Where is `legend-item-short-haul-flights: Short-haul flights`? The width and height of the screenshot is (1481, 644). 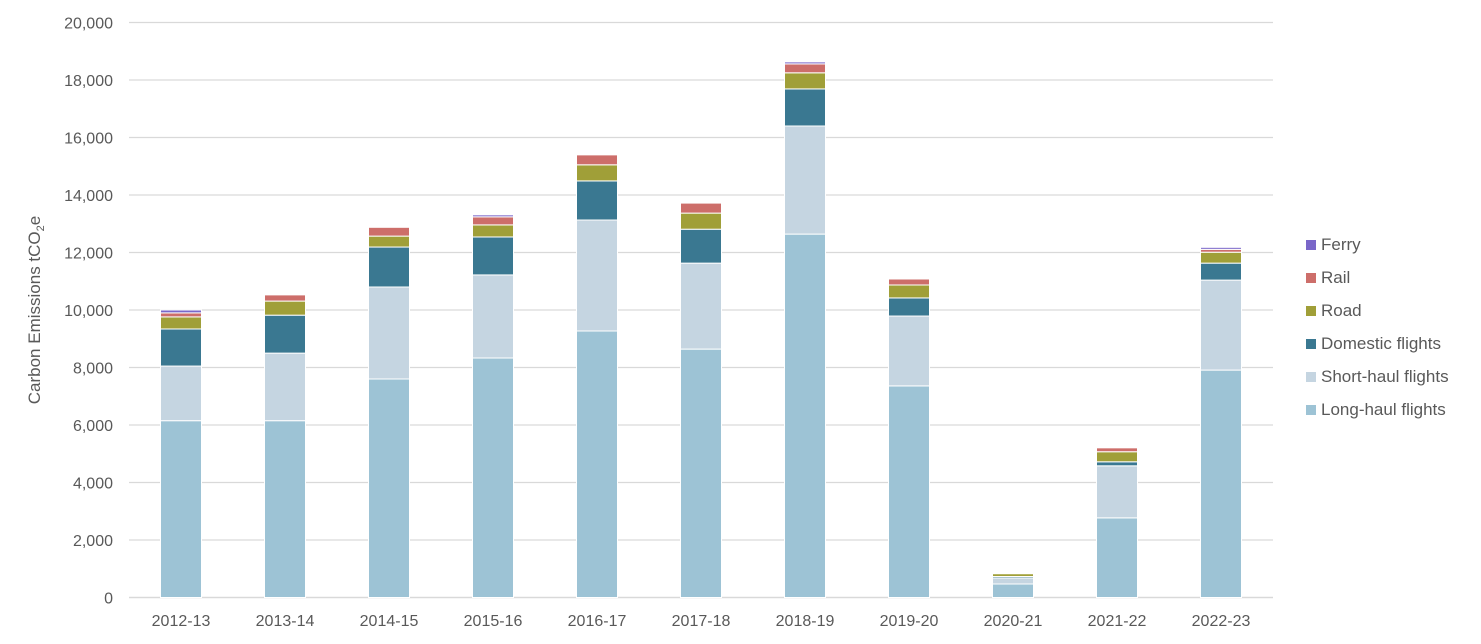
legend-item-short-haul-flights: Short-haul flights is located at coordinates (1377, 376).